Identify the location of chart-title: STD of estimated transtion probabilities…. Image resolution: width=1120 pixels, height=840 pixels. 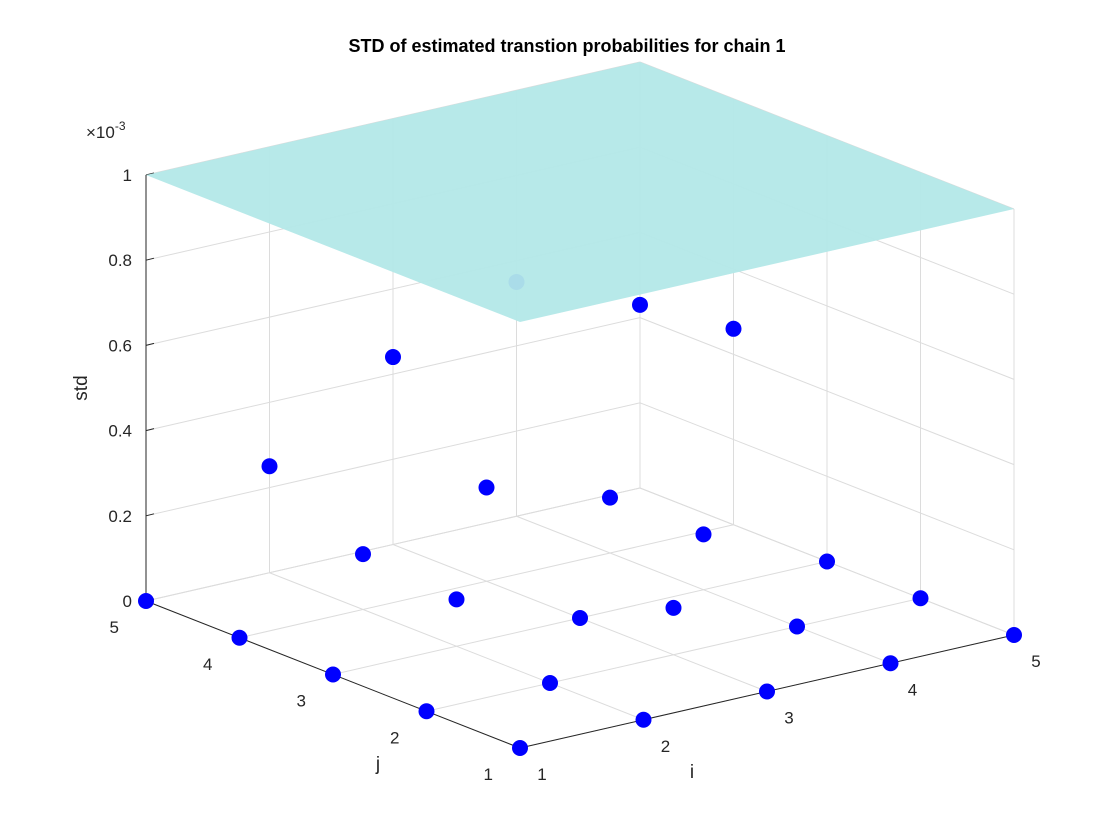
(566, 46).